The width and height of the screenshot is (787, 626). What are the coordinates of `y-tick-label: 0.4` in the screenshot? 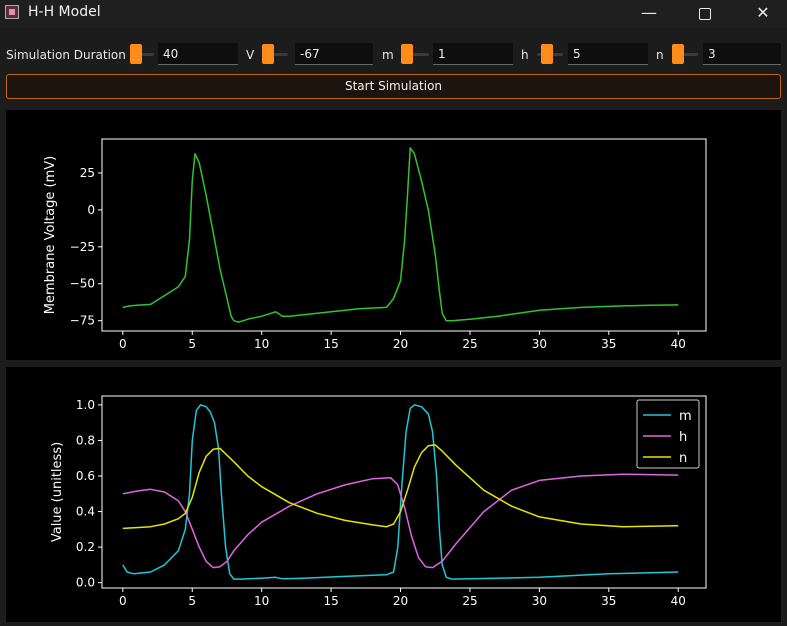 It's located at (85, 512).